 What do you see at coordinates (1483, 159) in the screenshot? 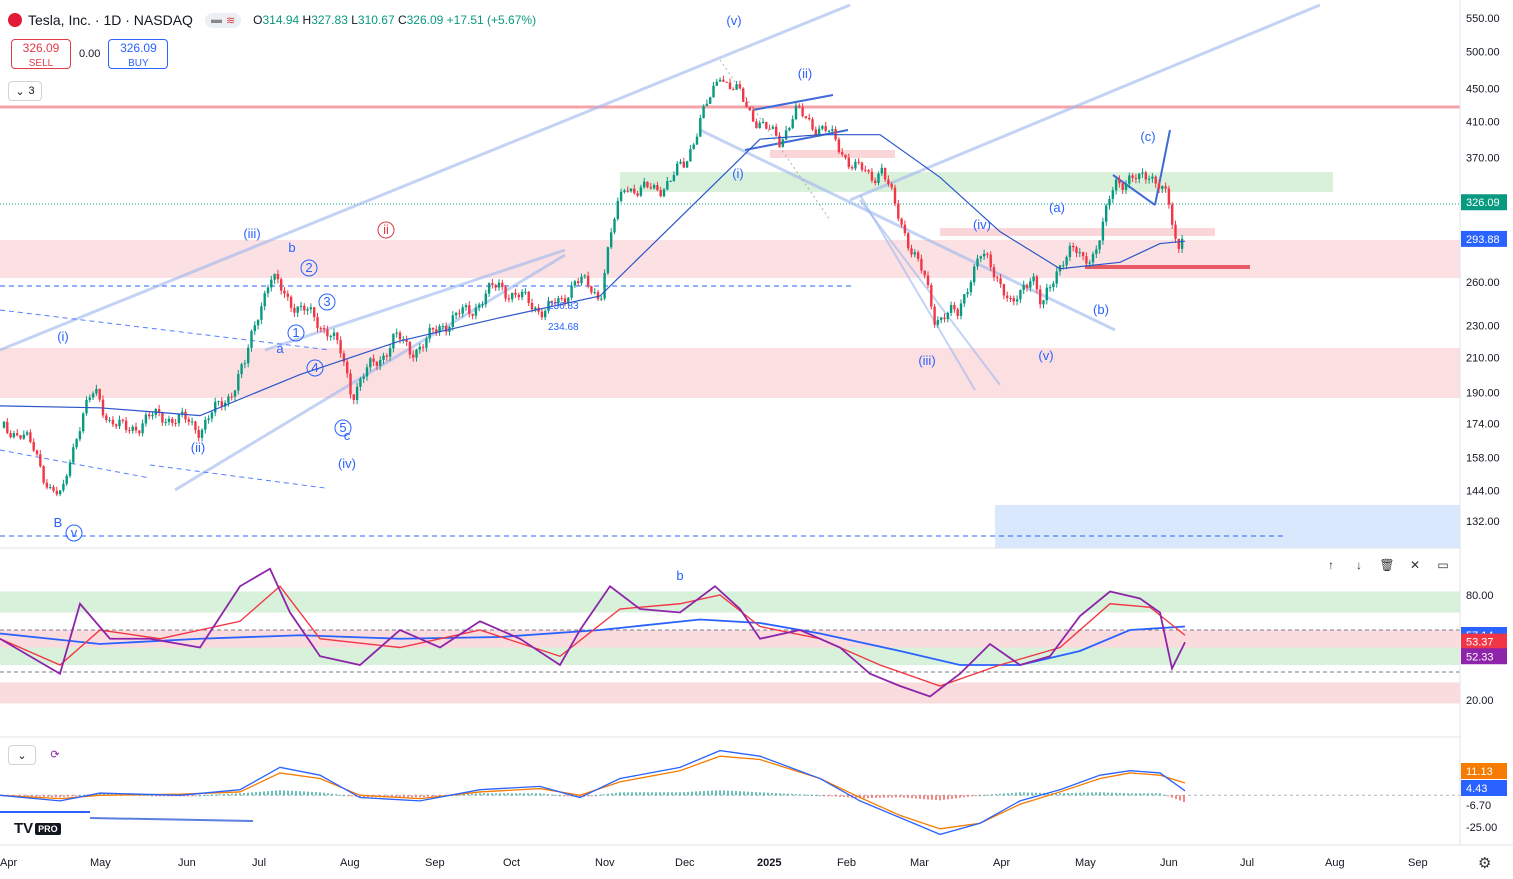
I see `price-tick-label: 370.00` at bounding box center [1483, 159].